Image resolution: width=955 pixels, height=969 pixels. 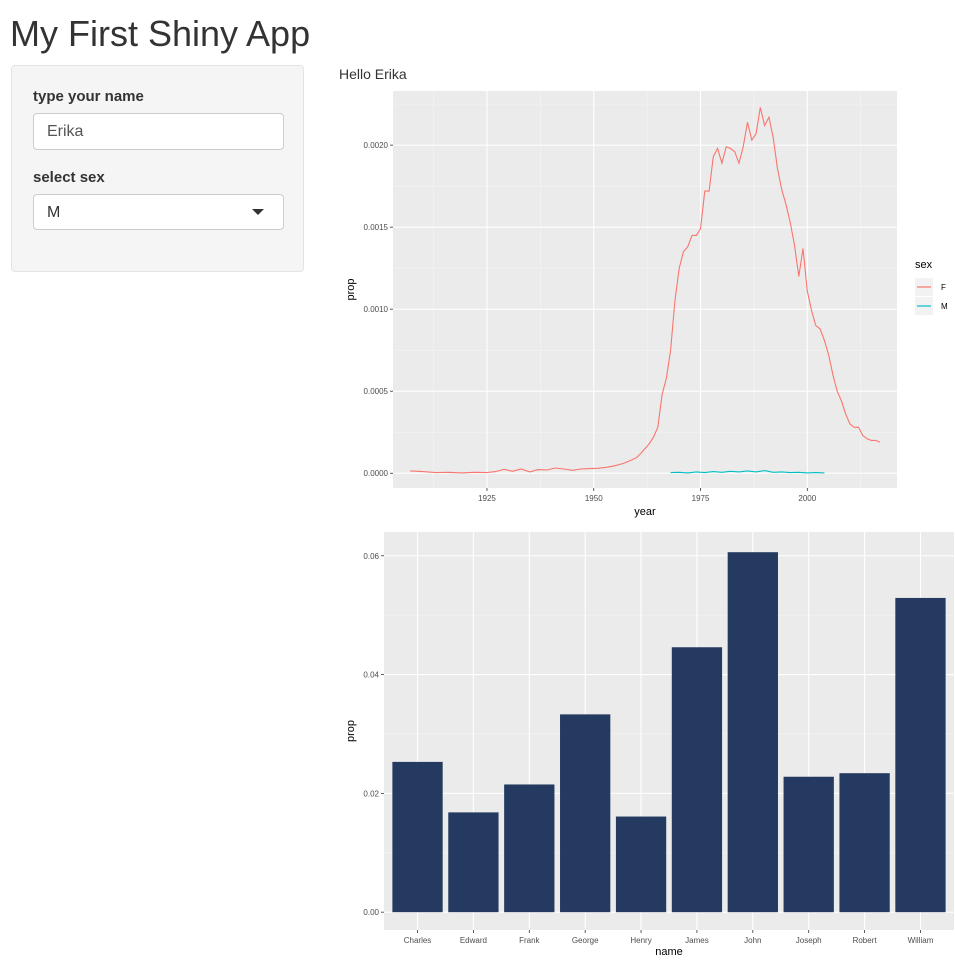 What do you see at coordinates (371, 793) in the screenshot?
I see `y-tick-label: 0.02` at bounding box center [371, 793].